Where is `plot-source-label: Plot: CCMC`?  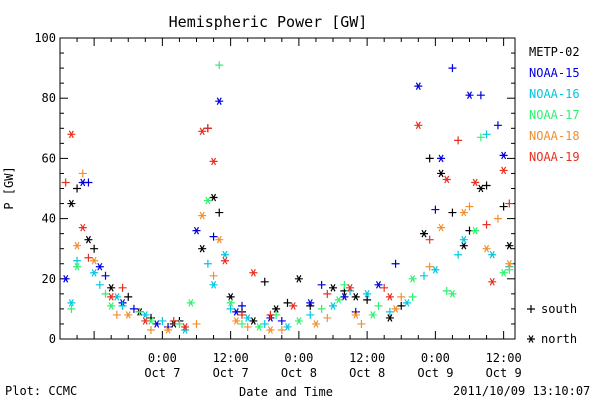
plot-source-label: Plot: CCMC is located at coordinates (41, 391).